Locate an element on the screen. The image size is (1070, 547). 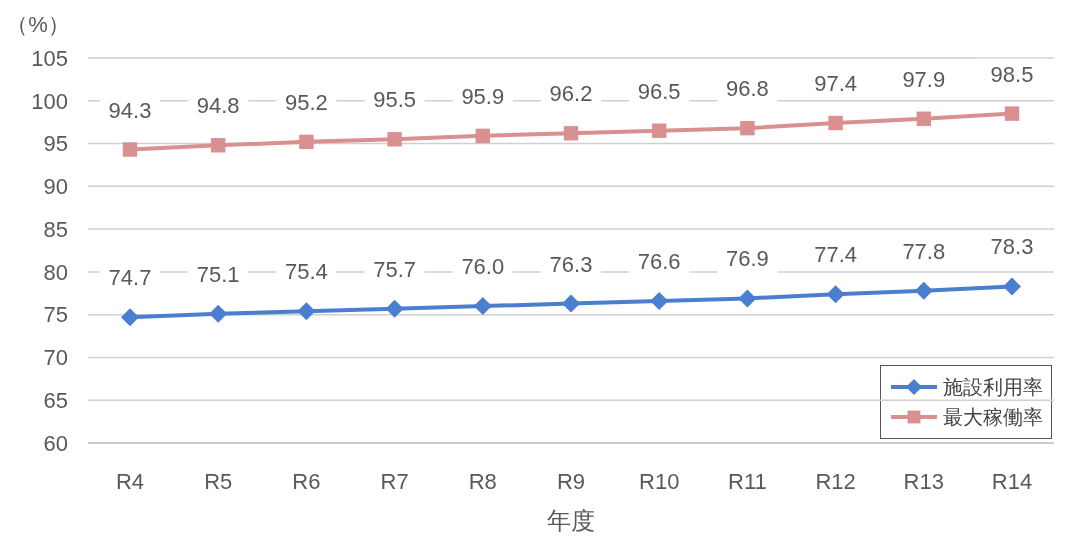
data-label: 75.4 is located at coordinates (306, 272).